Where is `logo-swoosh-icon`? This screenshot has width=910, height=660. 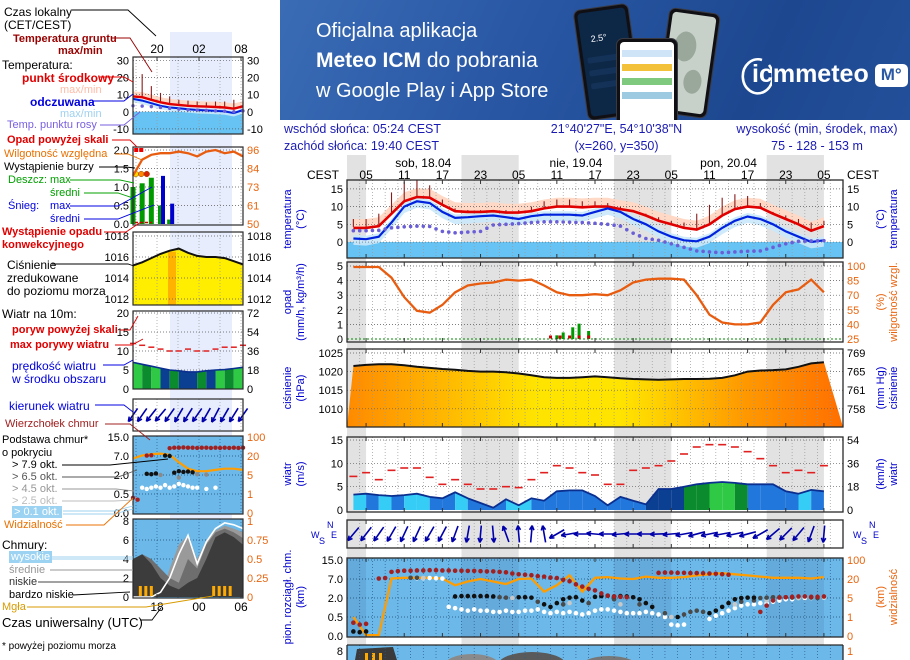 logo-swoosh-icon is located at coordinates (756, 76).